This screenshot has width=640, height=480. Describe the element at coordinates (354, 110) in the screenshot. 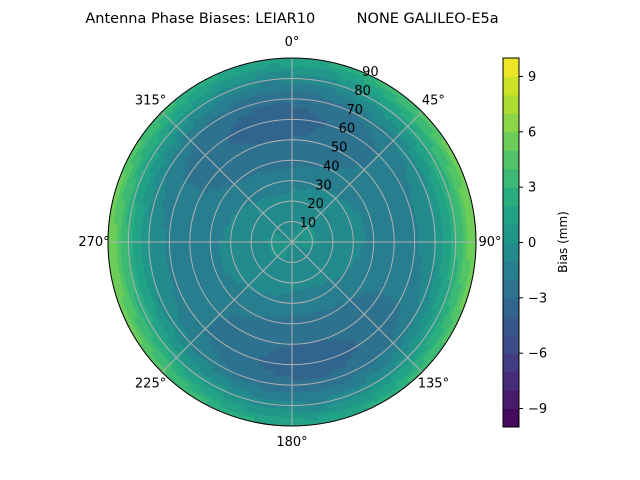

I see `radial-tick-label: 70` at that location.